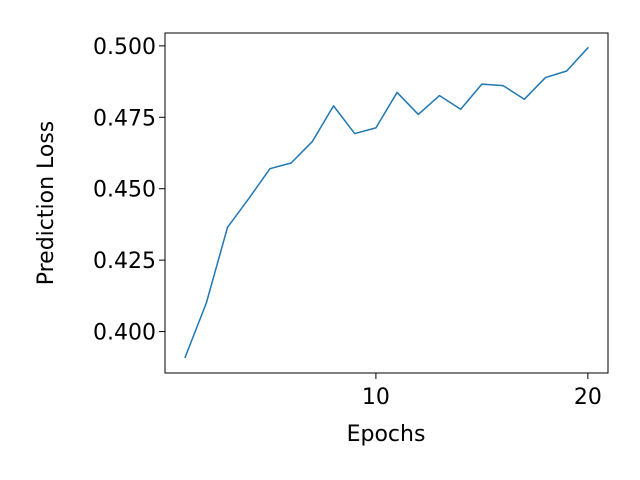 The width and height of the screenshot is (640, 480). Describe the element at coordinates (46, 203) in the screenshot. I see `y-axis-label: Prediction Loss` at that location.